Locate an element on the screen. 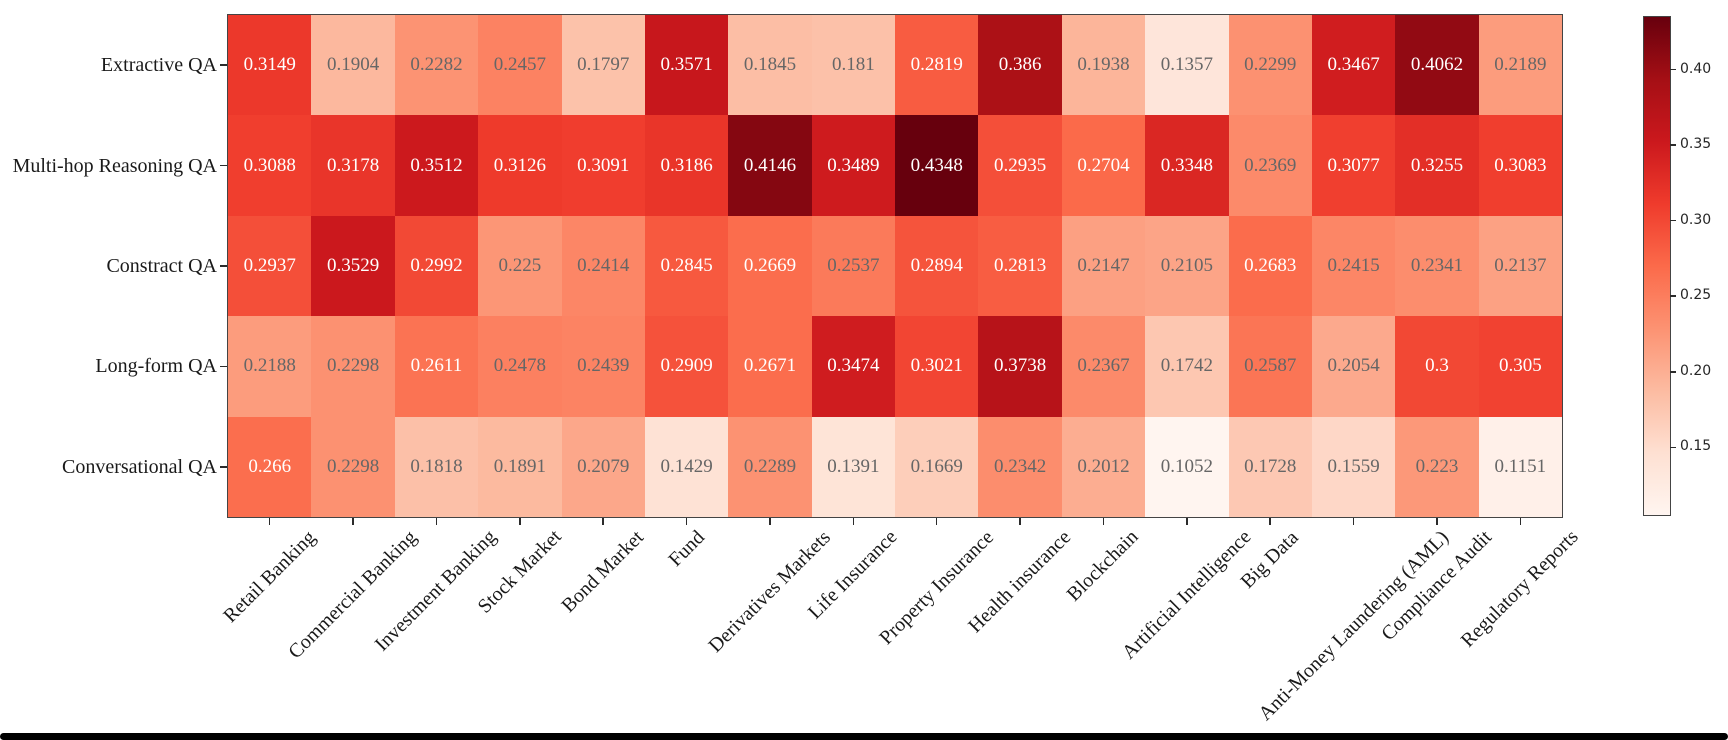 This screenshot has height=740, width=1728. heatmap-cell: 0.2704 is located at coordinates (1103, 165).